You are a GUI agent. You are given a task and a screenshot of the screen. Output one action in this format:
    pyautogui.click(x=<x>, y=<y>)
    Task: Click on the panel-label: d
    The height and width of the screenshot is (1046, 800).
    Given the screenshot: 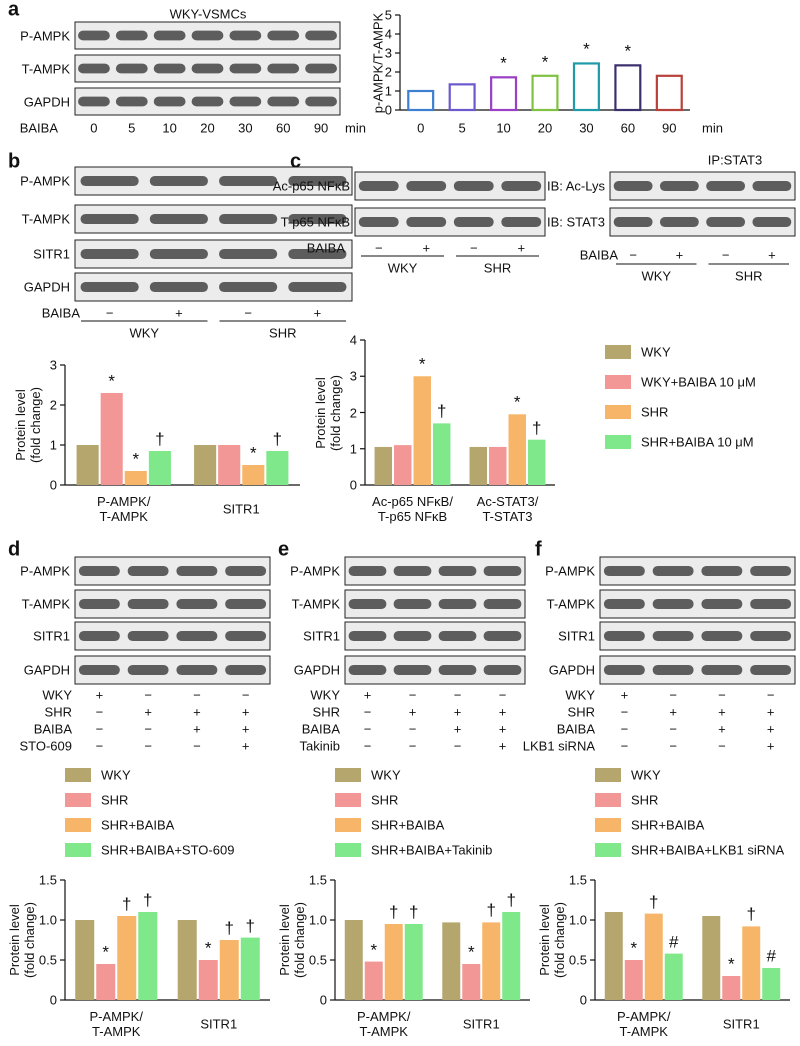 What is the action you would take?
    pyautogui.click(x=14, y=549)
    